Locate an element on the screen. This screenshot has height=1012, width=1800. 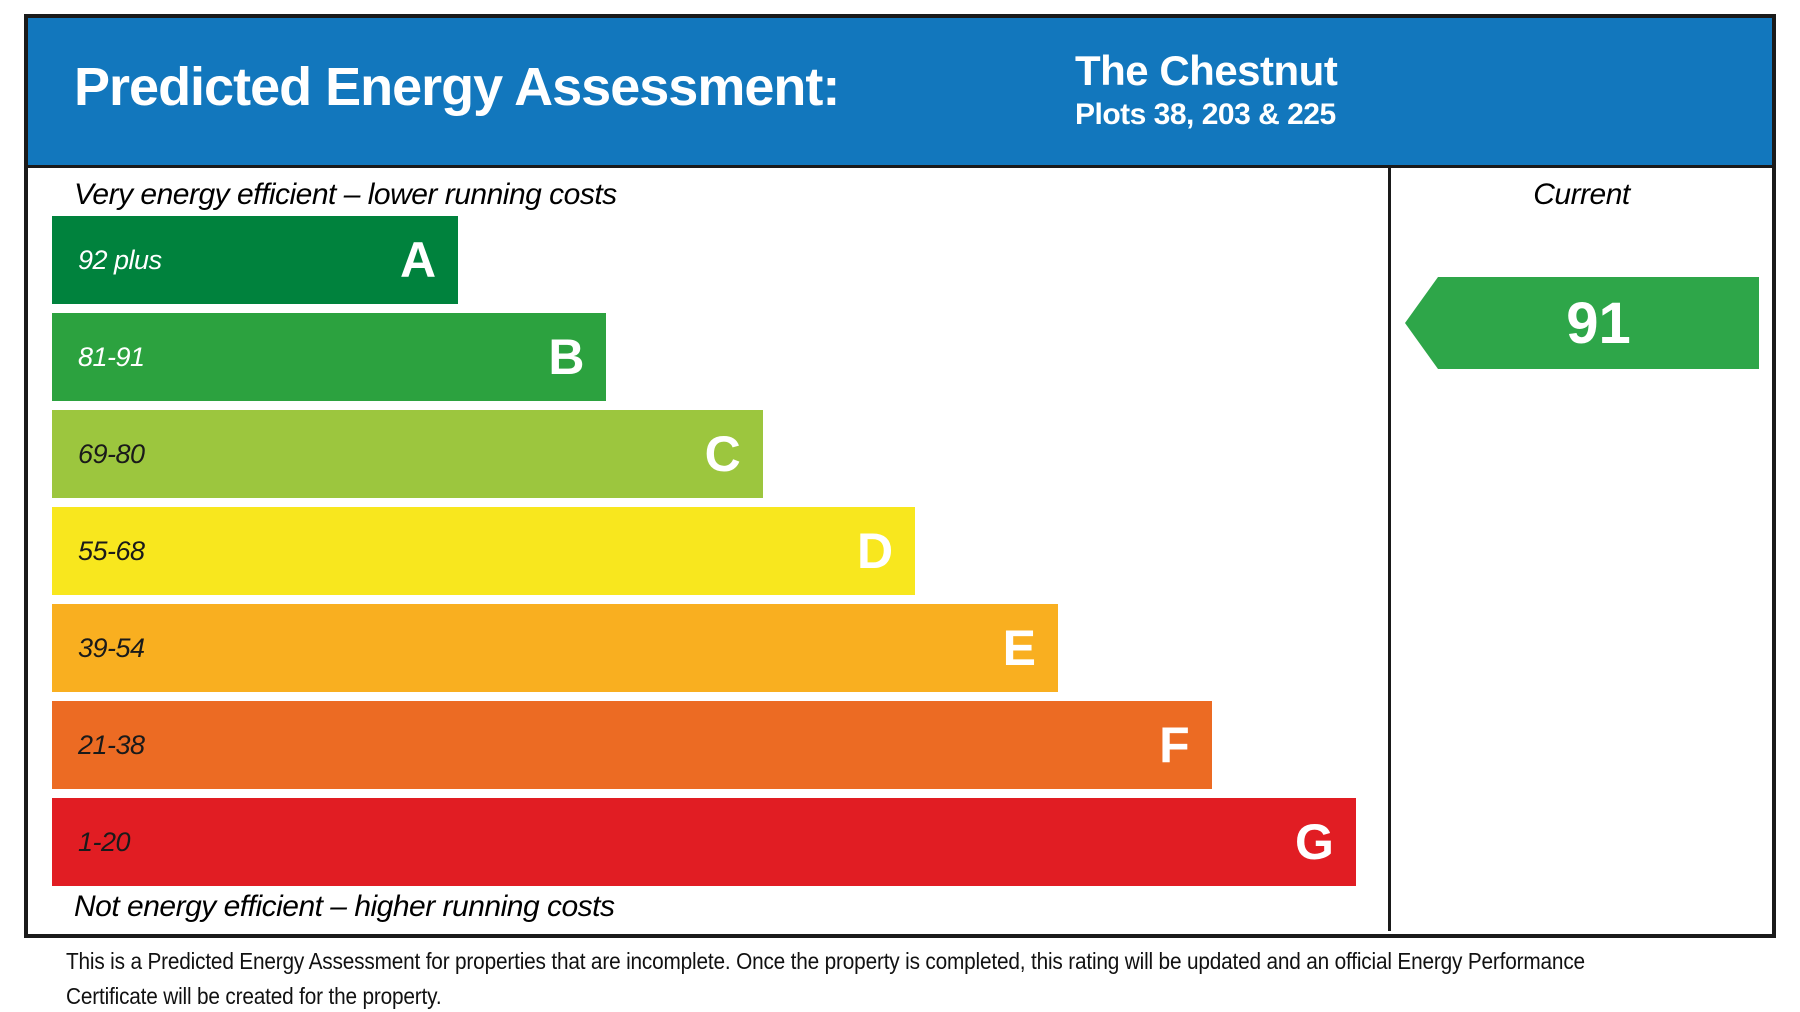
band-letter: F is located at coordinates (1174, 745).